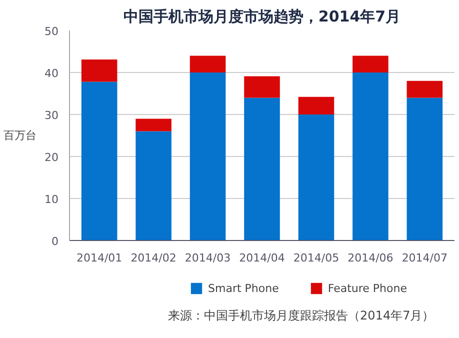 The height and width of the screenshot is (338, 459). I want to click on y-tick-label: 0, so click(55, 241).